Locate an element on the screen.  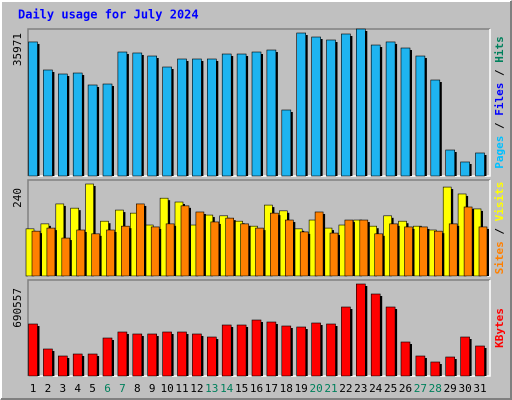
x-tick-label: 10 is located at coordinates (166, 388).